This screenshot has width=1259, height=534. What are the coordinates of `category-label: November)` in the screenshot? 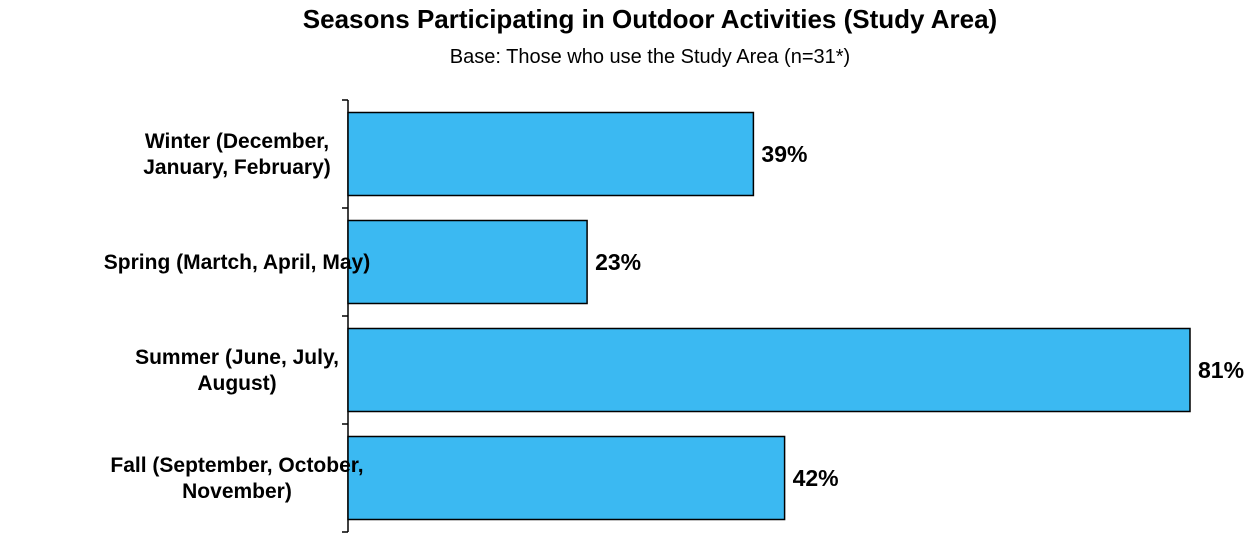 It's located at (237, 491).